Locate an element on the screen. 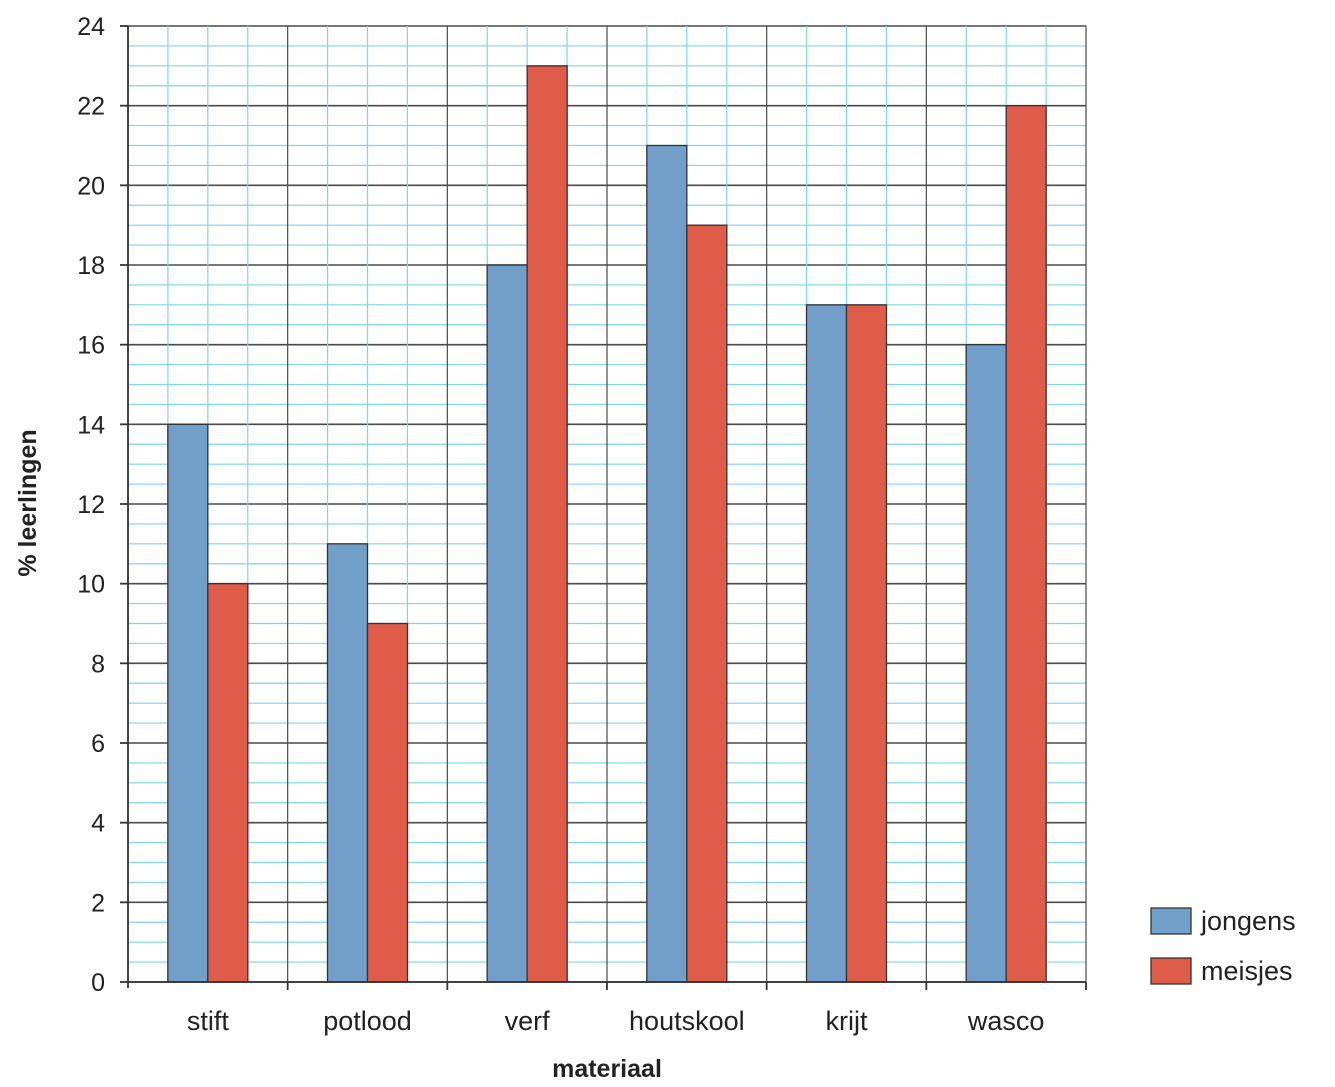 The image size is (1335, 1087). x-tick-label: houtskool is located at coordinates (687, 1021).